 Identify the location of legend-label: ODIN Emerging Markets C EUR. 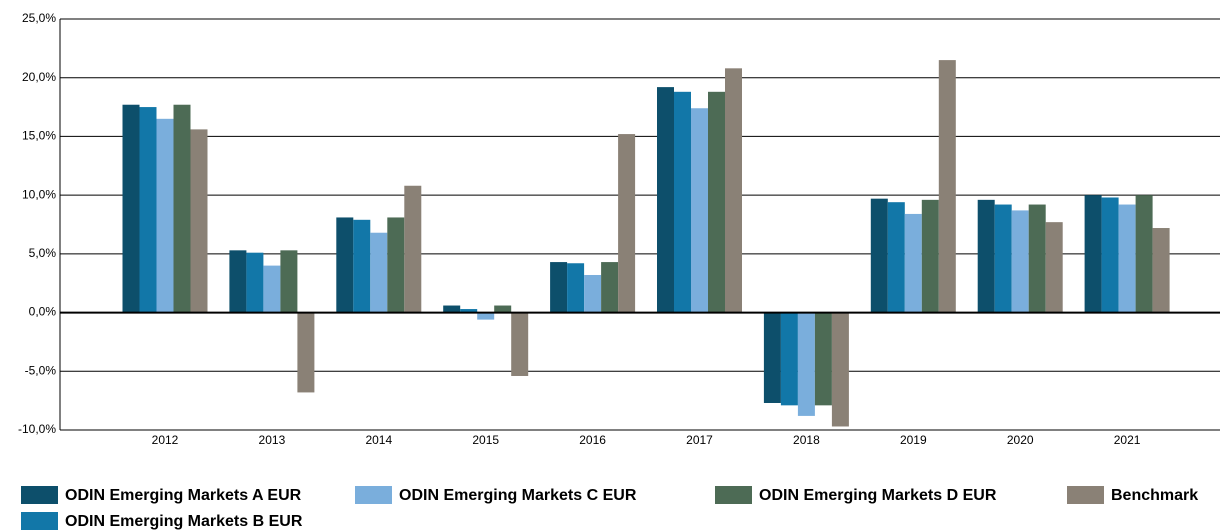
(518, 495).